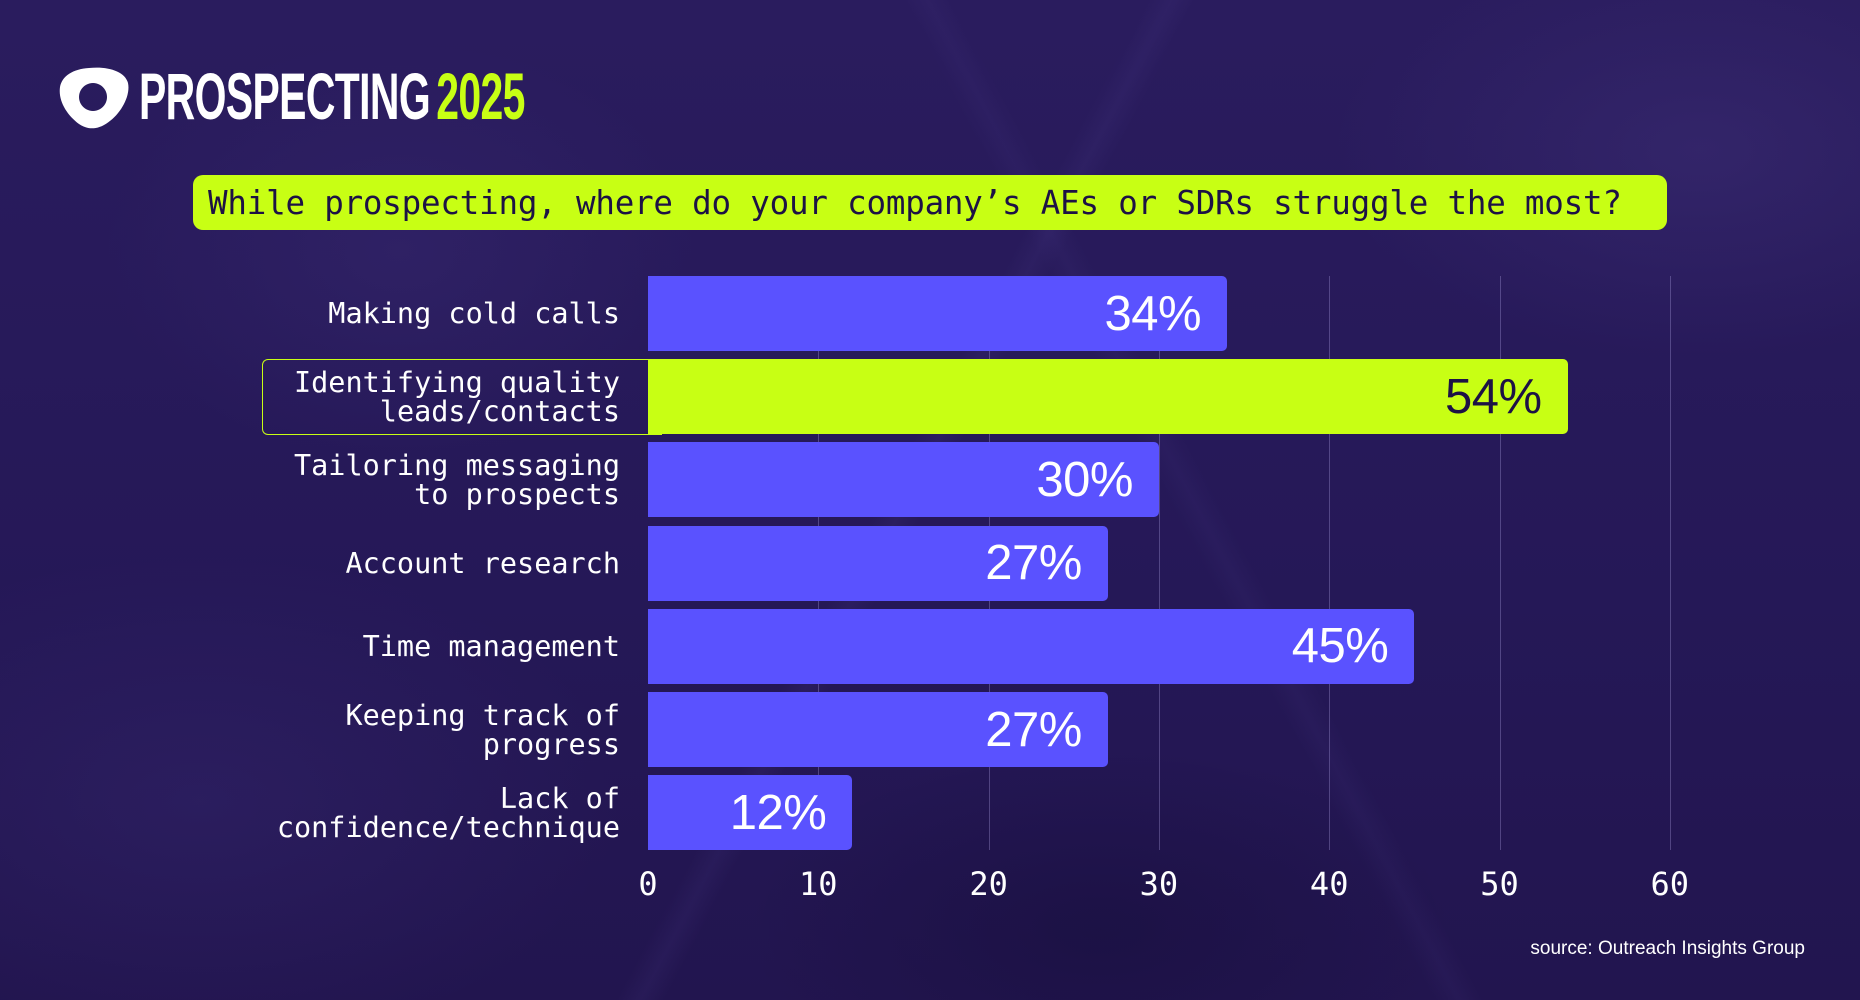 The height and width of the screenshot is (1000, 1860). I want to click on category-label: Lack of confidence/technique, so click(420, 812).